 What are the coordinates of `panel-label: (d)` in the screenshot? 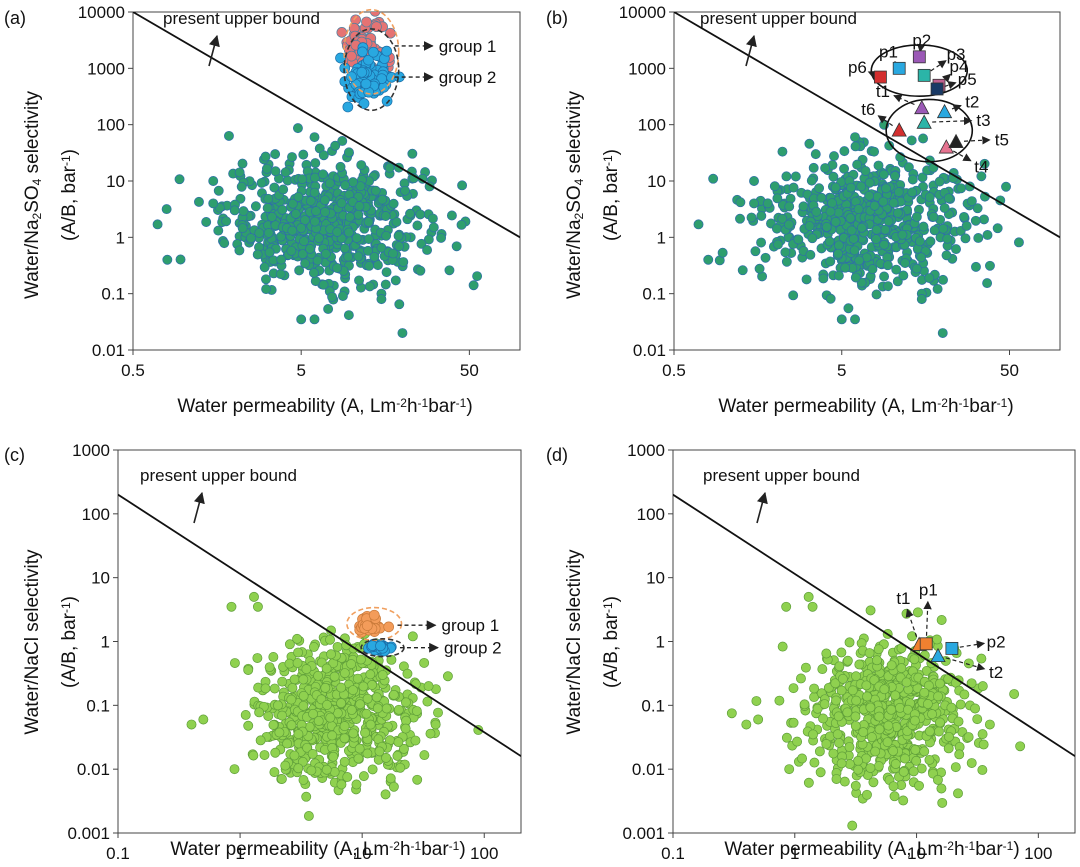 It's located at (557, 455).